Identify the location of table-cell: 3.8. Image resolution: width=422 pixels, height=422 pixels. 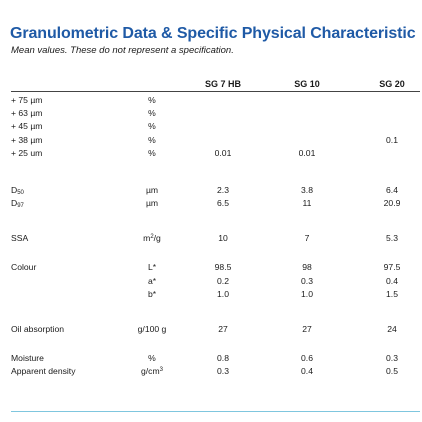
(307, 190).